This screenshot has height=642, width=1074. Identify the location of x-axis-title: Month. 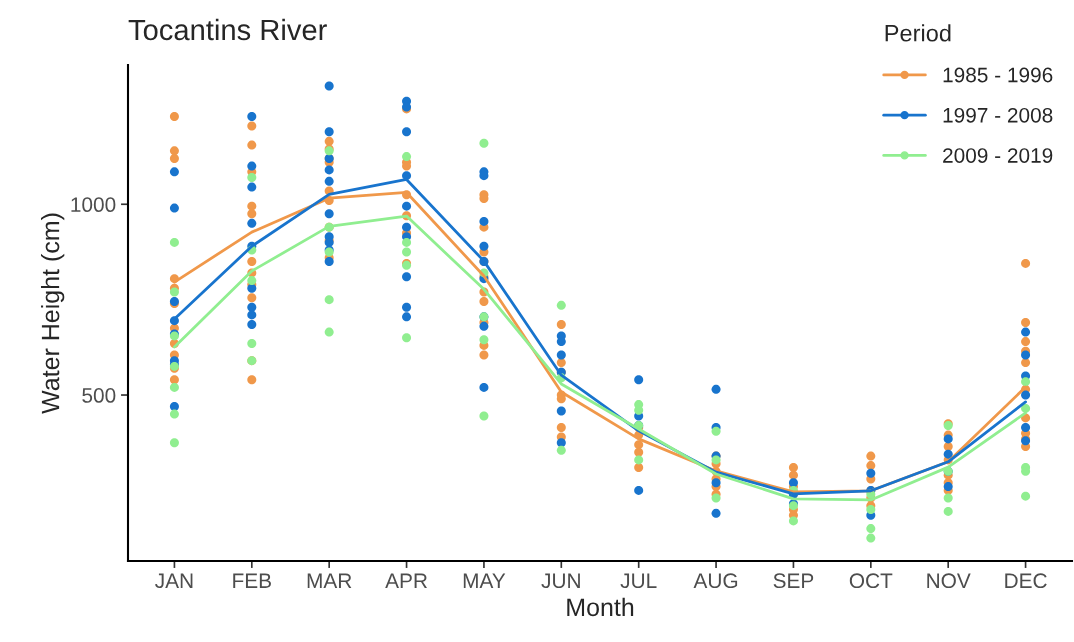
(600, 607).